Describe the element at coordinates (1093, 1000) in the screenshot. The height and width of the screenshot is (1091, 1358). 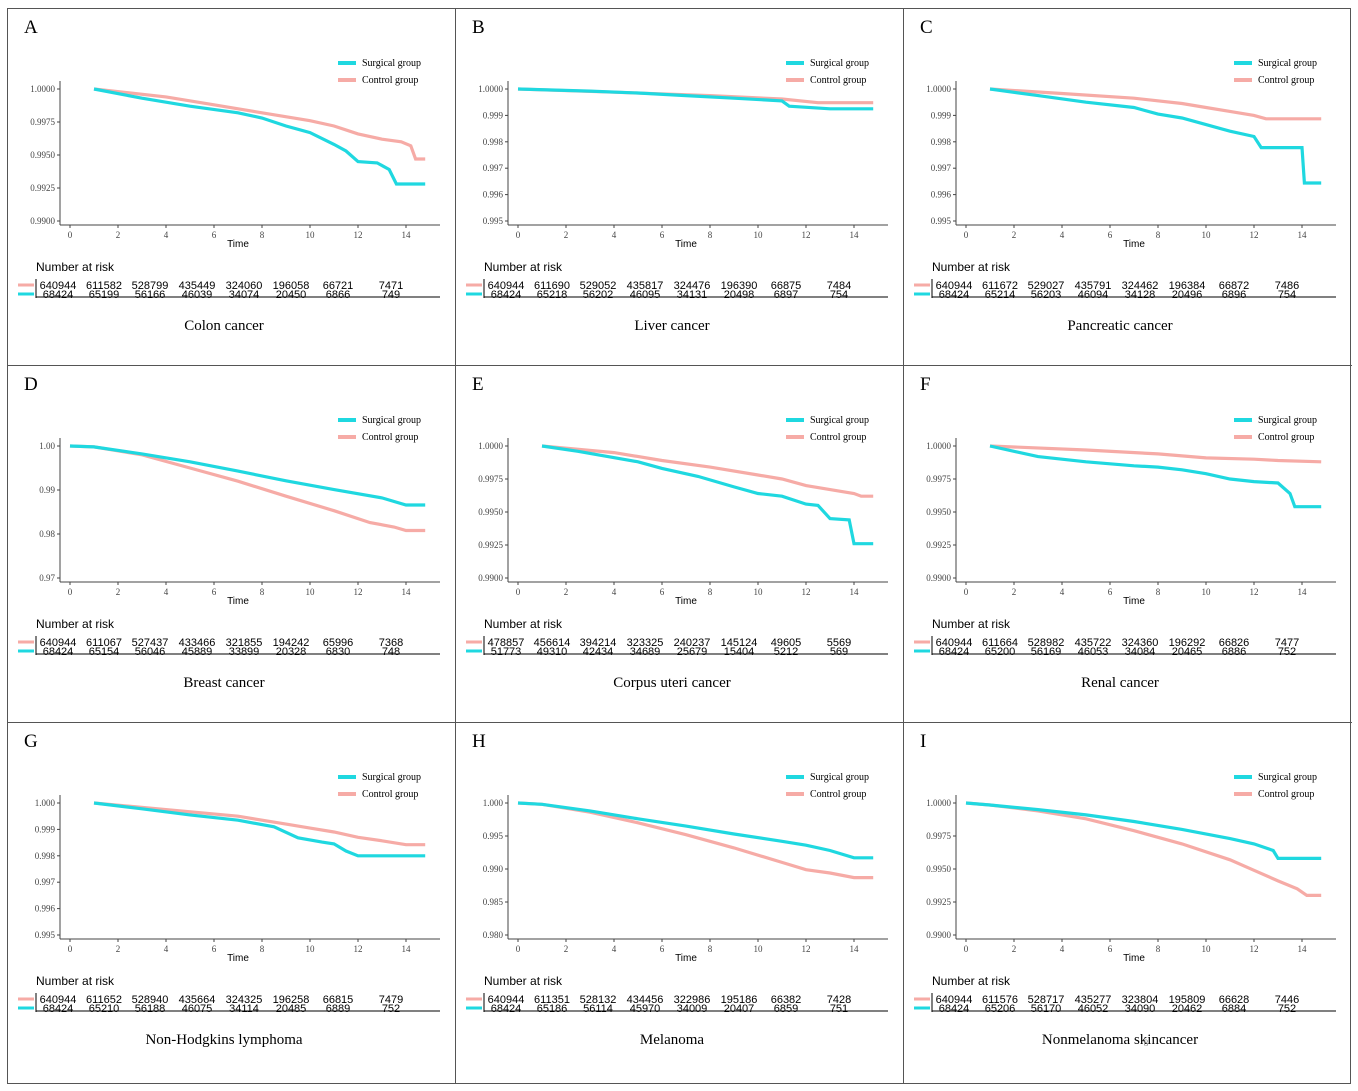
I see `risk-value-control: 435277` at that location.